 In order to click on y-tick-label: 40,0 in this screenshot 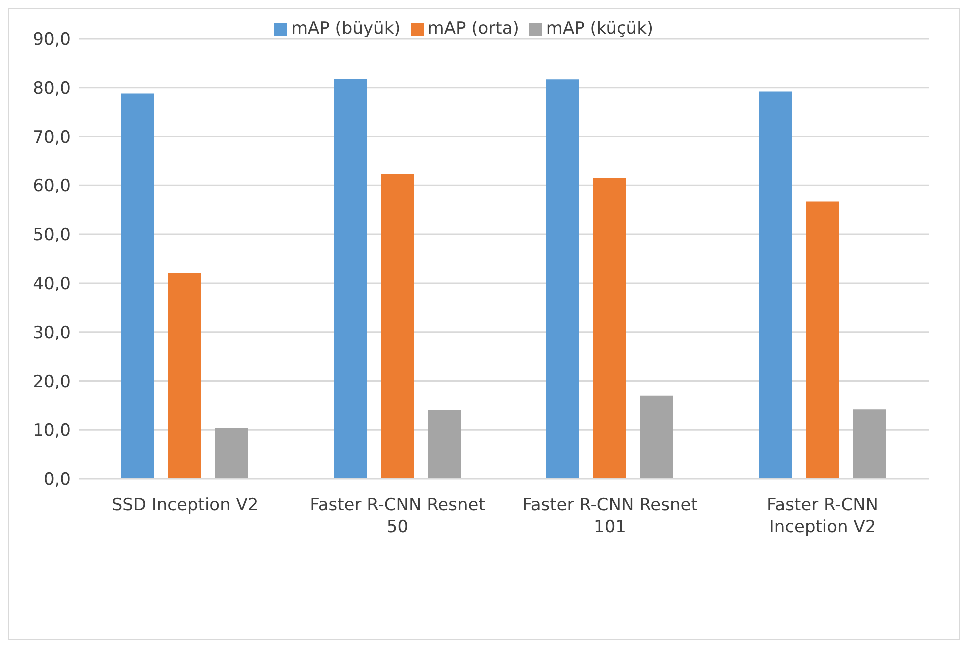, I will do `click(52, 284)`.